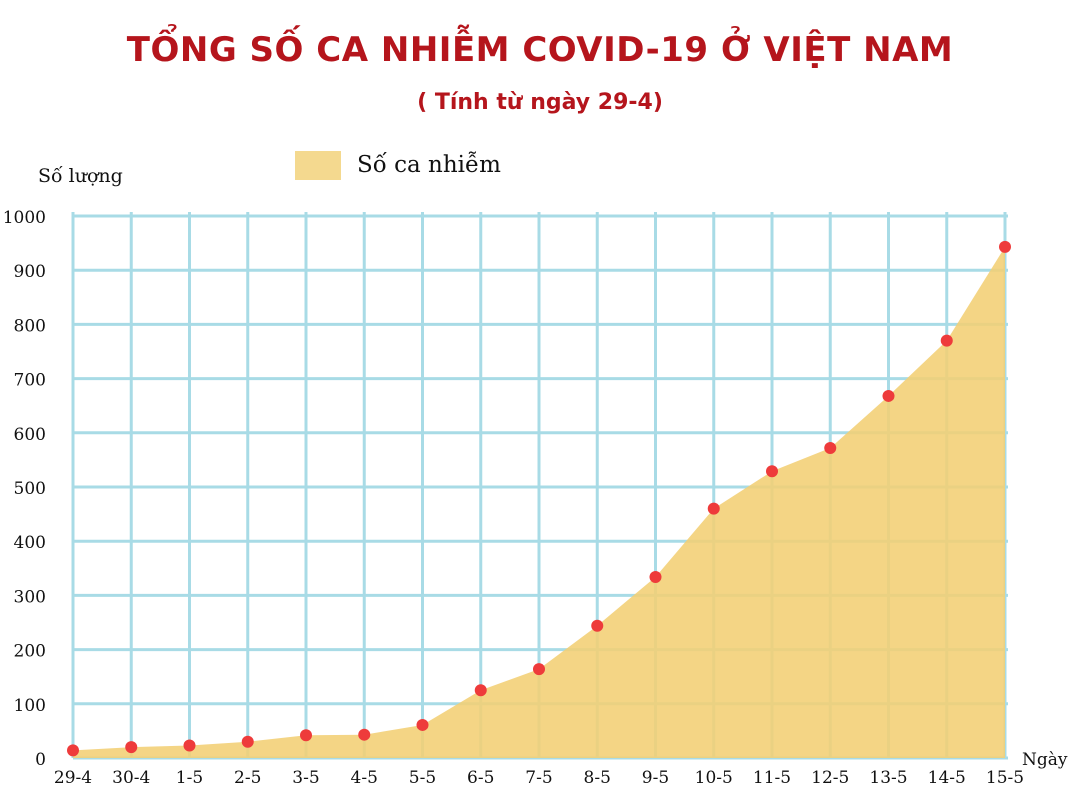  I want to click on x-tick-label: 7-5, so click(538, 778).